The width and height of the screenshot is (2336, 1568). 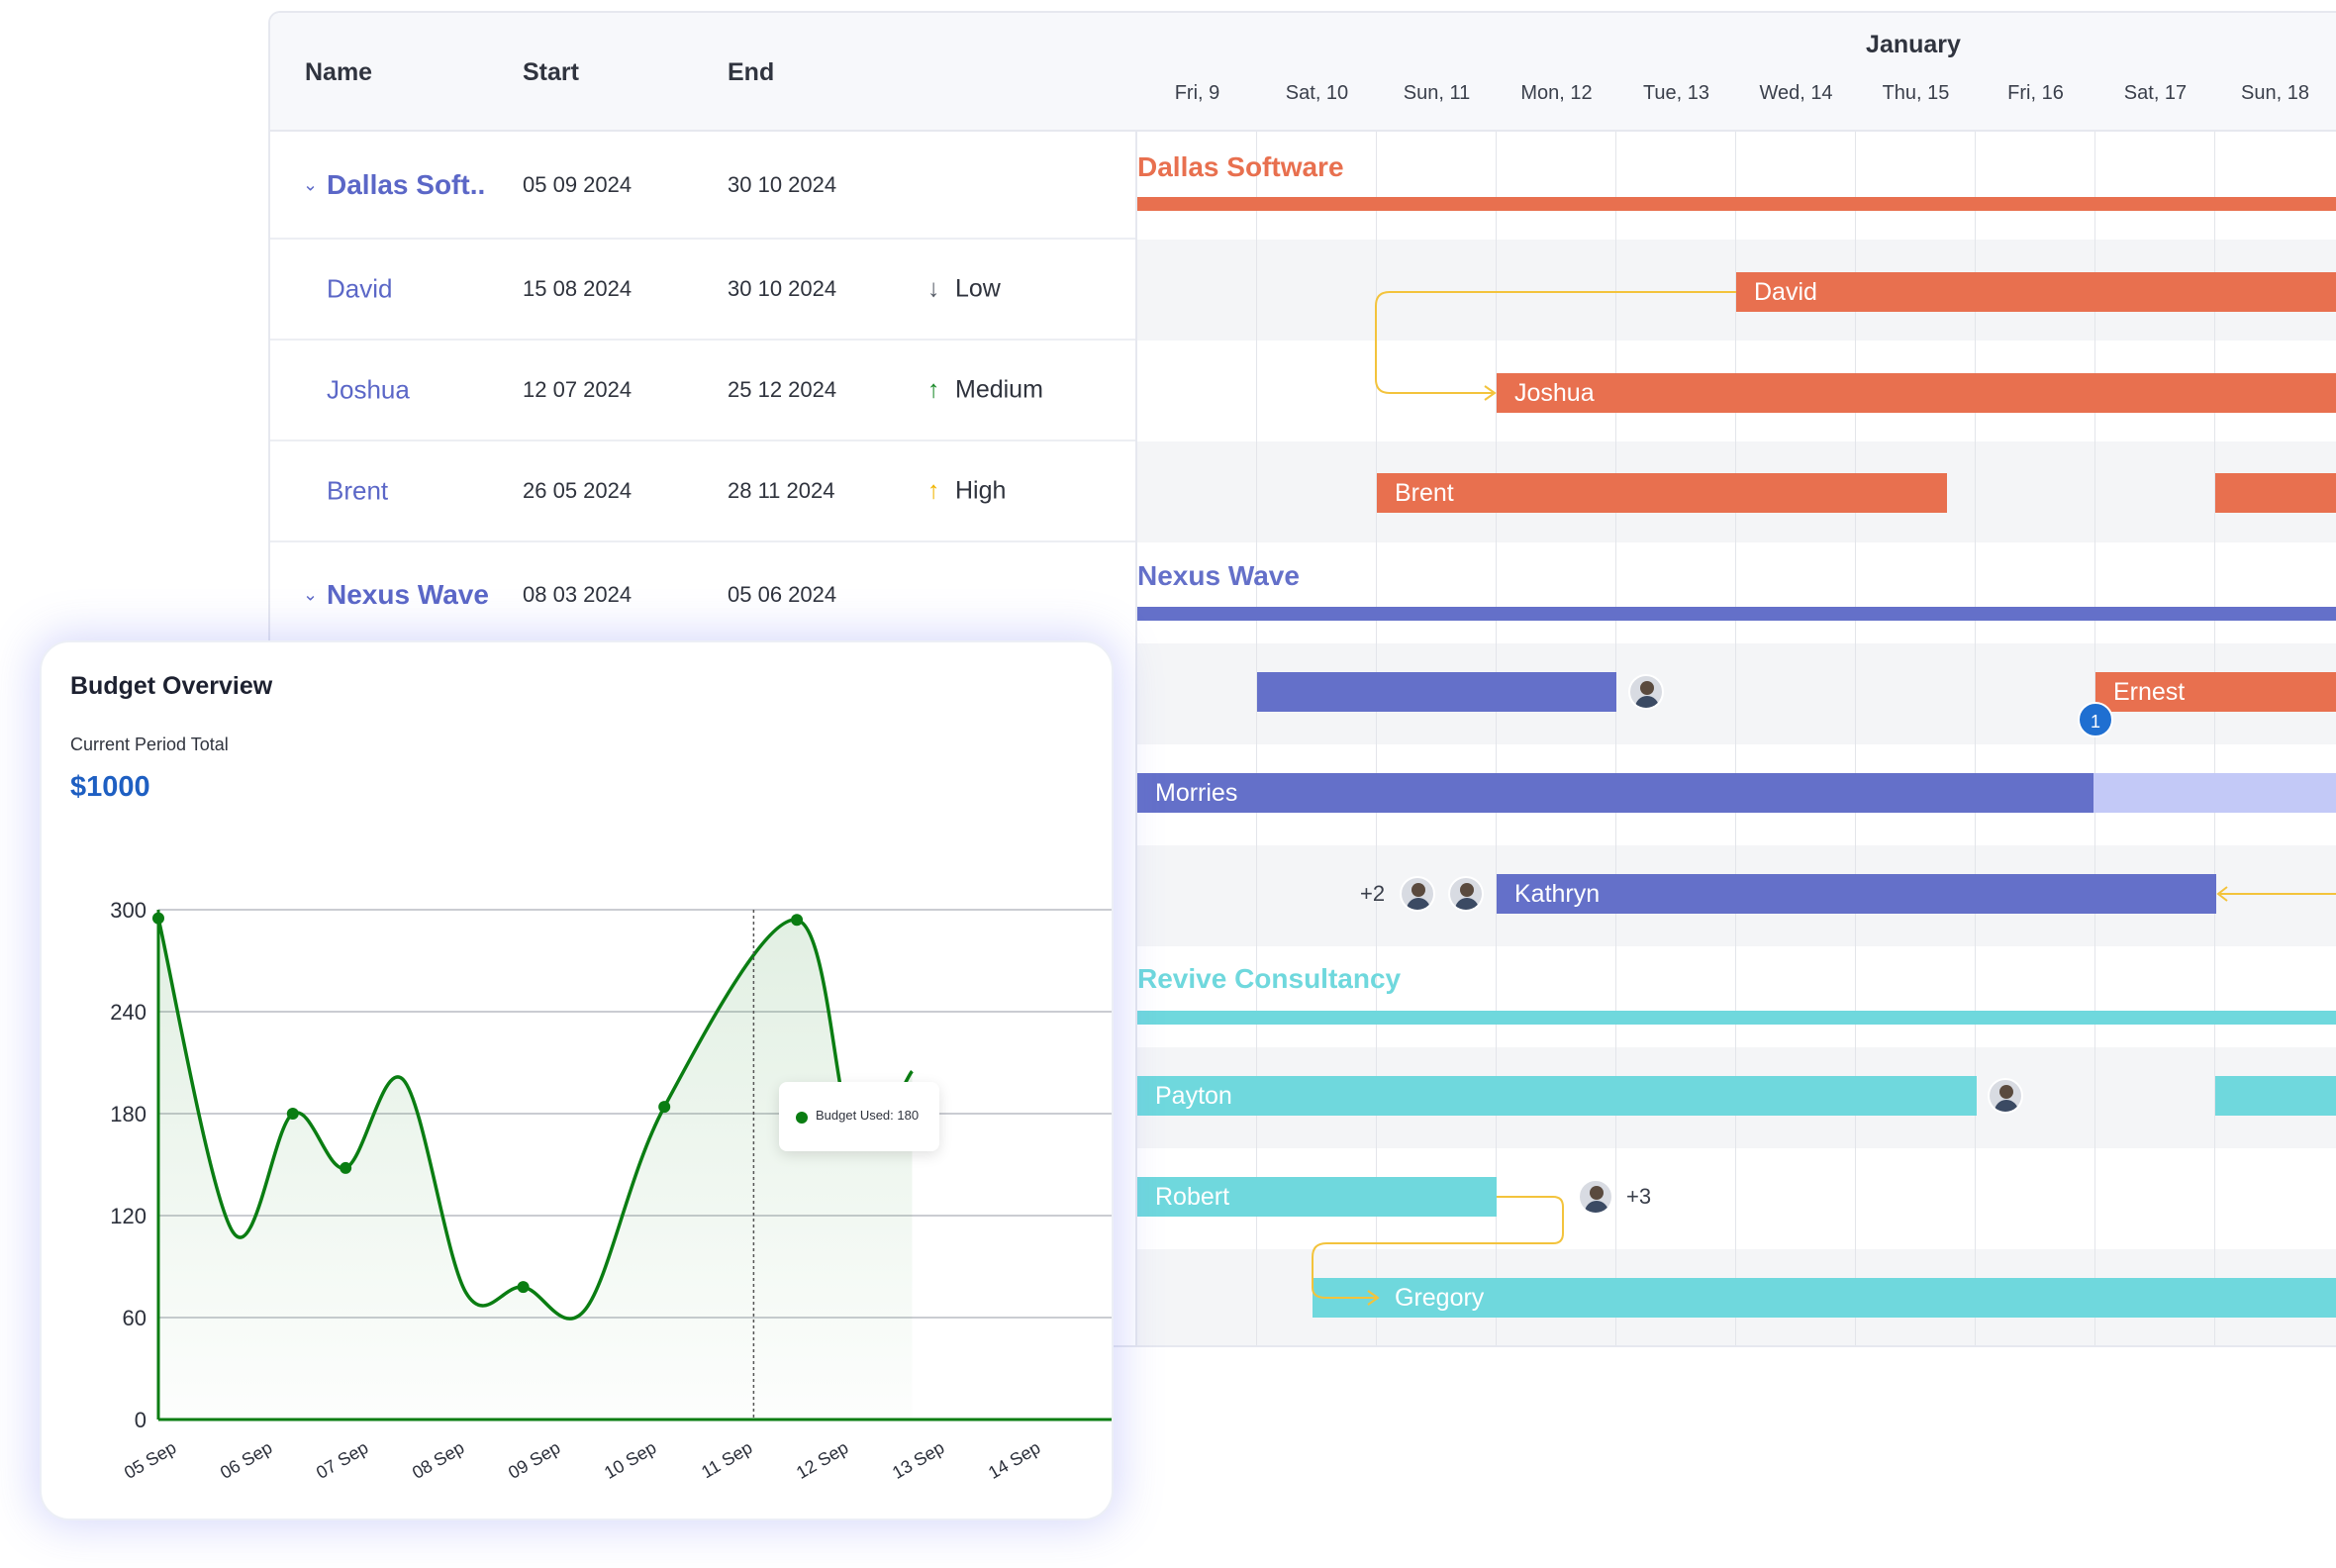 I want to click on task-bar-kathryn: Kathryn, so click(x=1856, y=894).